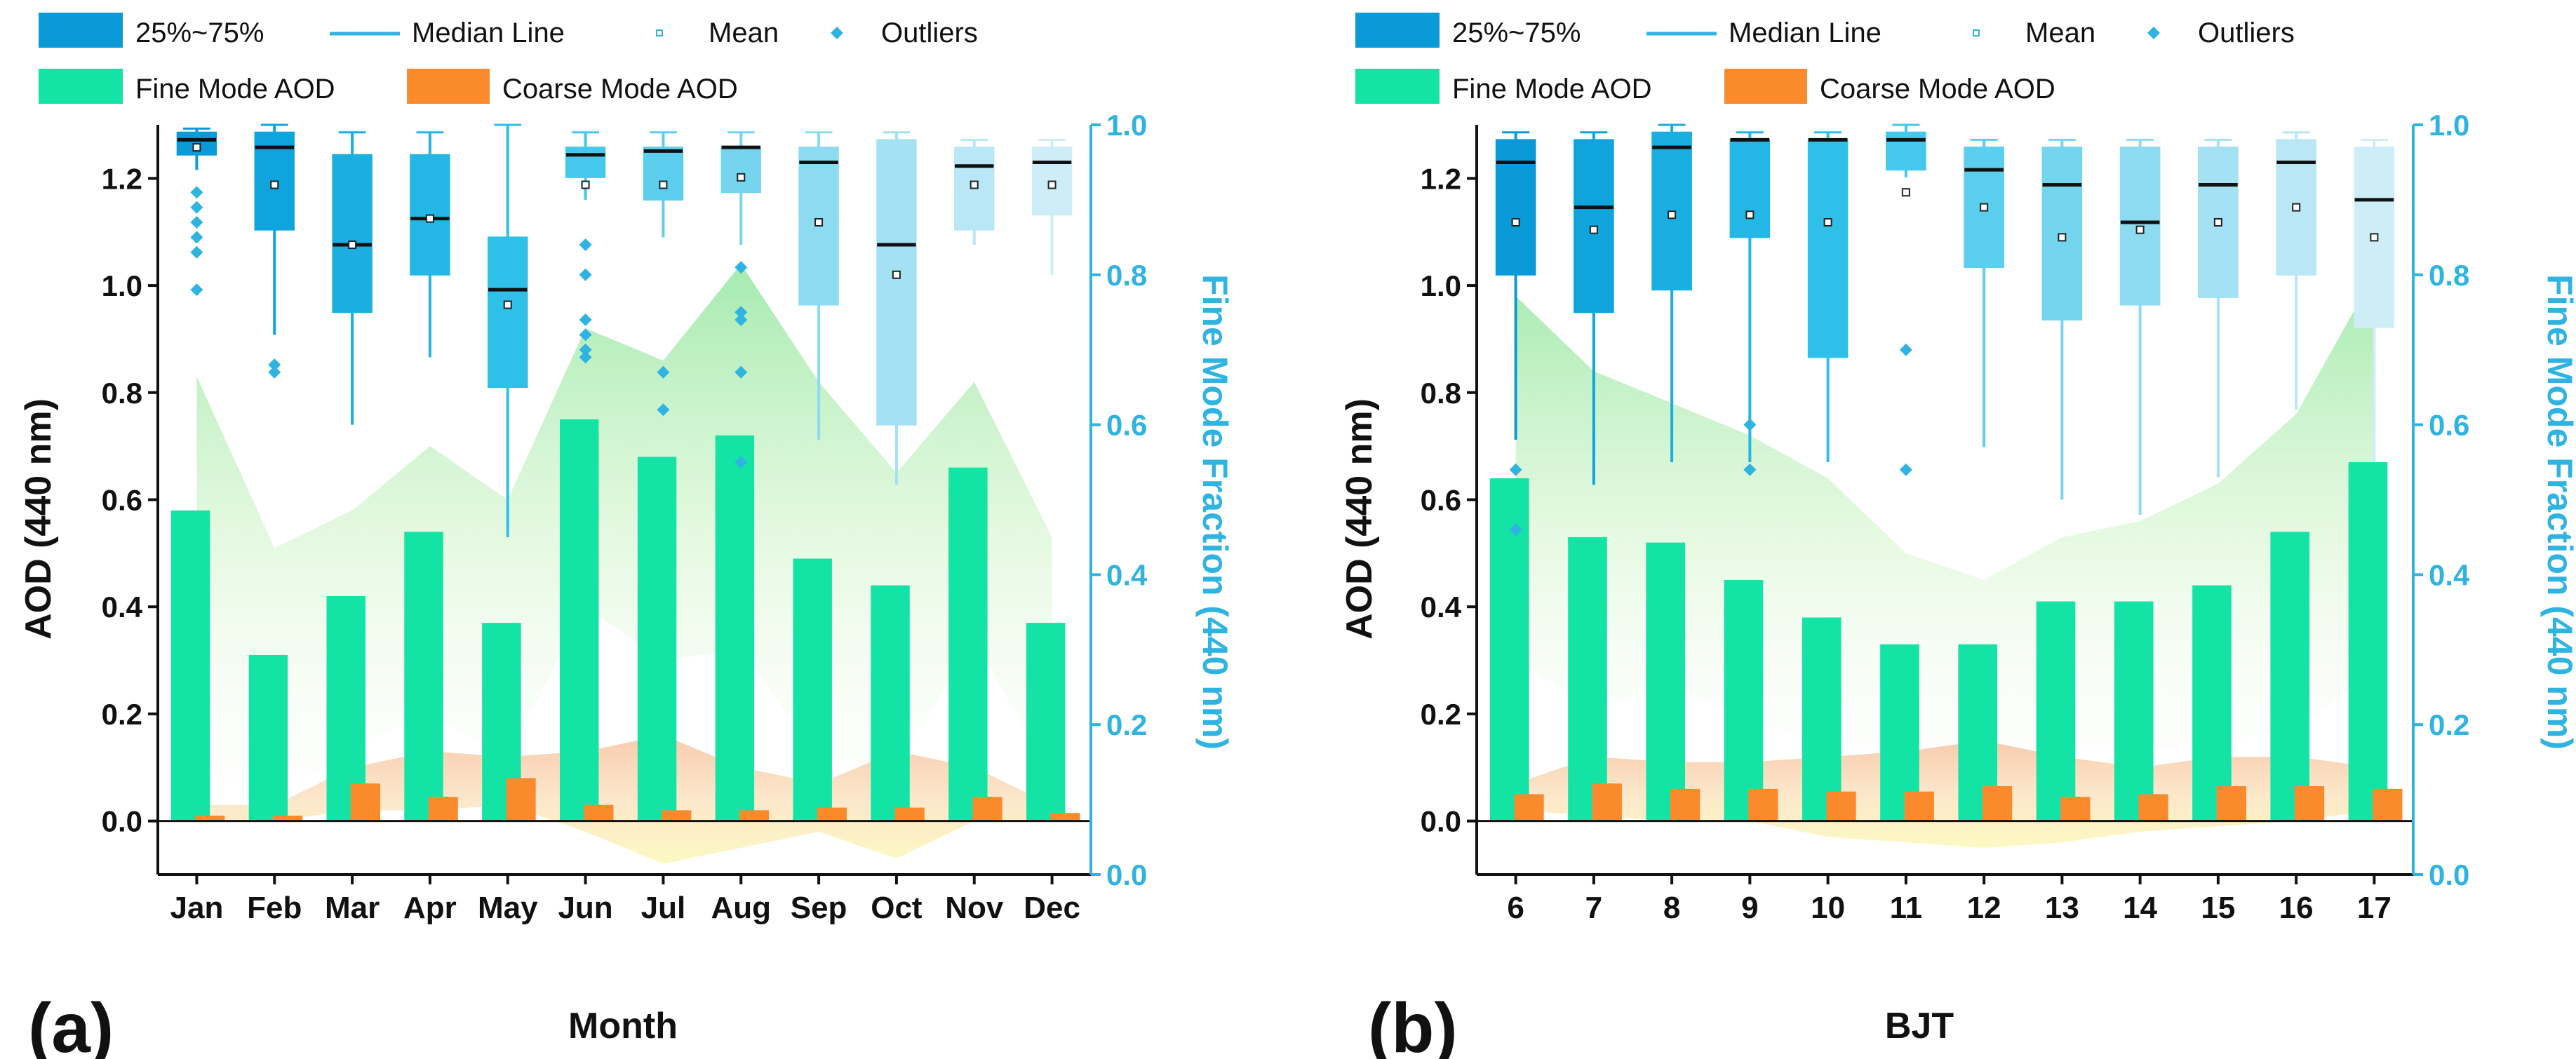 The height and width of the screenshot is (1059, 2576). Describe the element at coordinates (1215, 512) in the screenshot. I see `y-axis-right-label-a: Fine Mode Fraction (440 nm)` at that location.